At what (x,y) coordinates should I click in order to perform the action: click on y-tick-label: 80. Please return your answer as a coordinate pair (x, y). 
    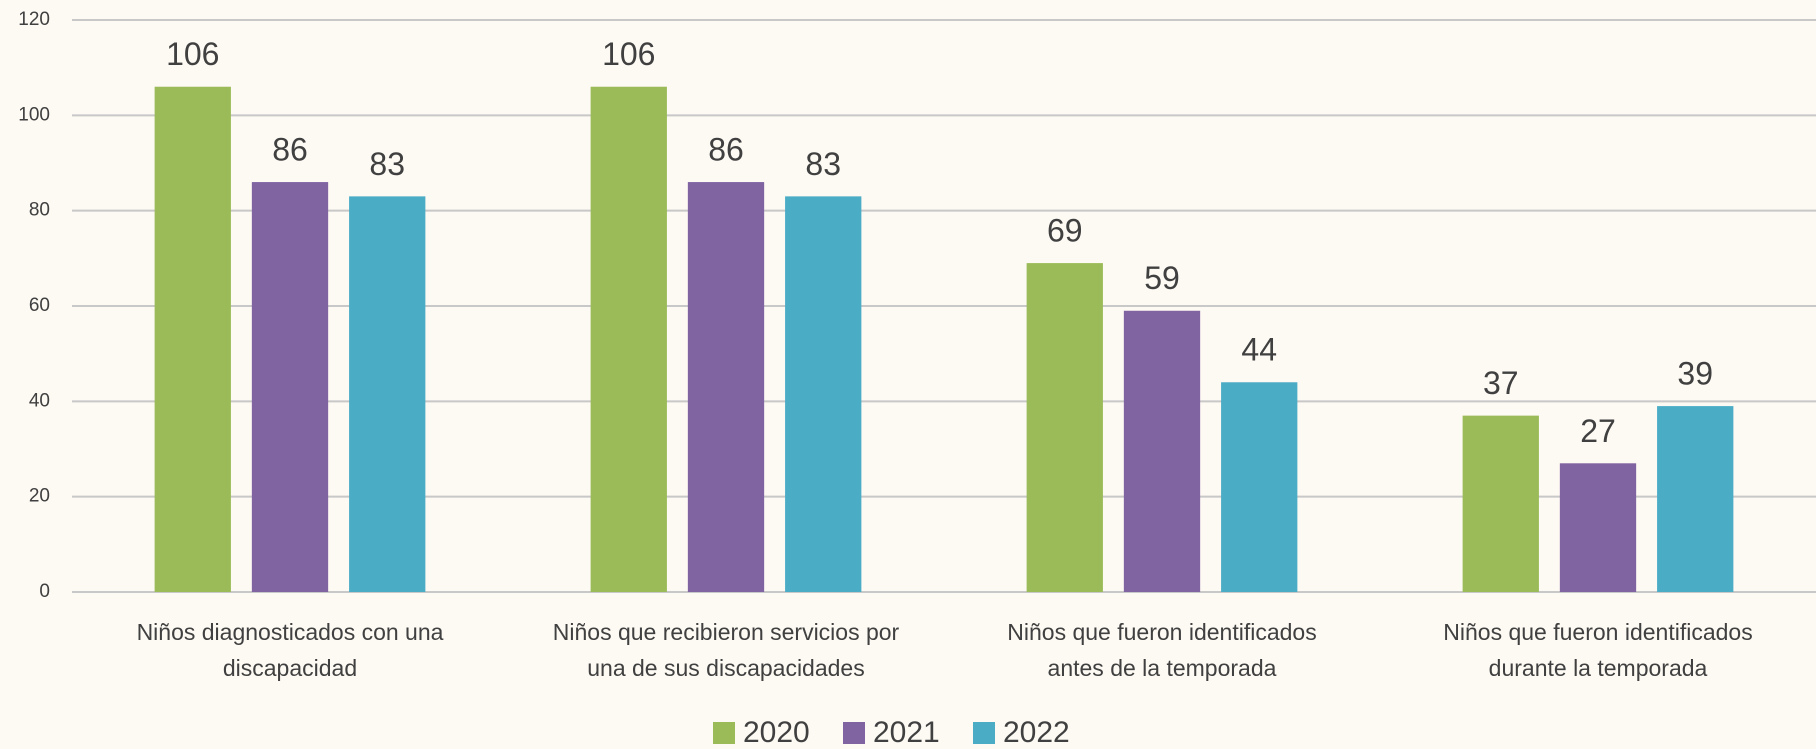
    Looking at the image, I should click on (39, 210).